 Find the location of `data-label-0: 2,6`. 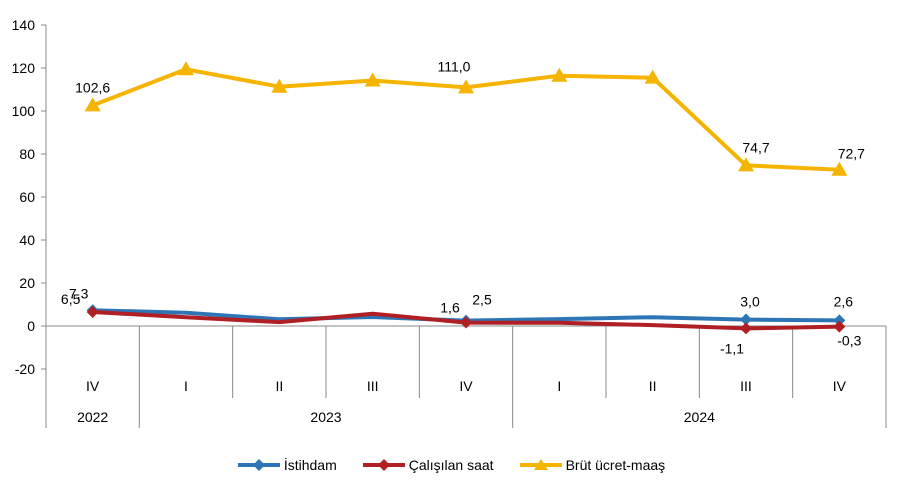

data-label-0: 2,6 is located at coordinates (844, 301).